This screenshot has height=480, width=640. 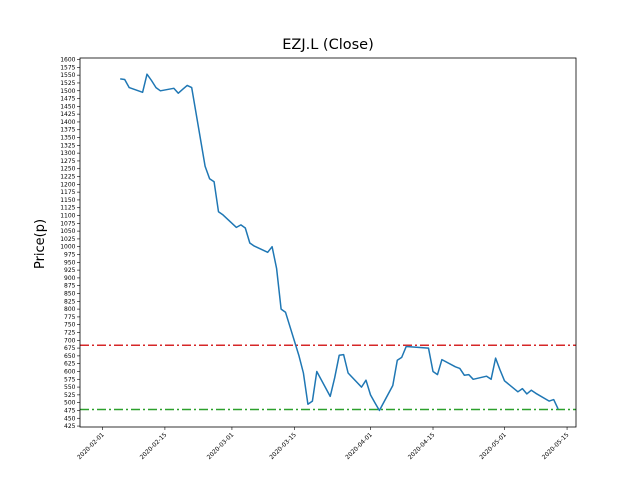 What do you see at coordinates (70, 278) in the screenshot?
I see `y-tick-label: 900` at bounding box center [70, 278].